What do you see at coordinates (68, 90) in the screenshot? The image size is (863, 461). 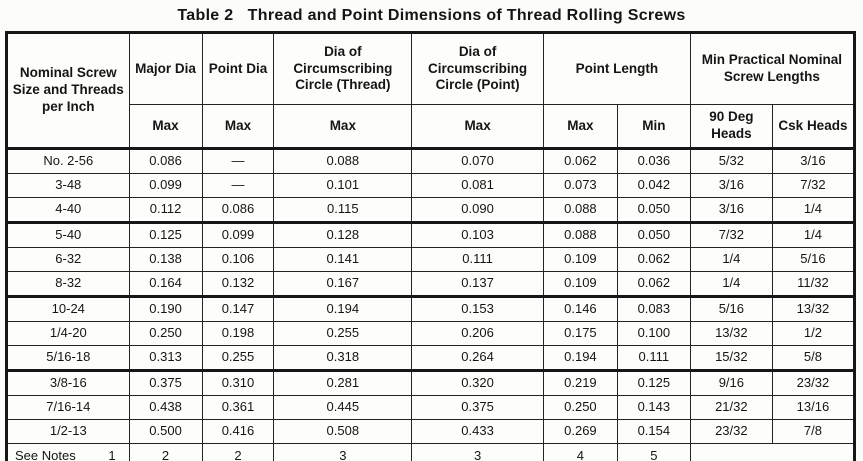 I see `header-screw-size: Nominal Screw Size and Threads per Inch` at bounding box center [68, 90].